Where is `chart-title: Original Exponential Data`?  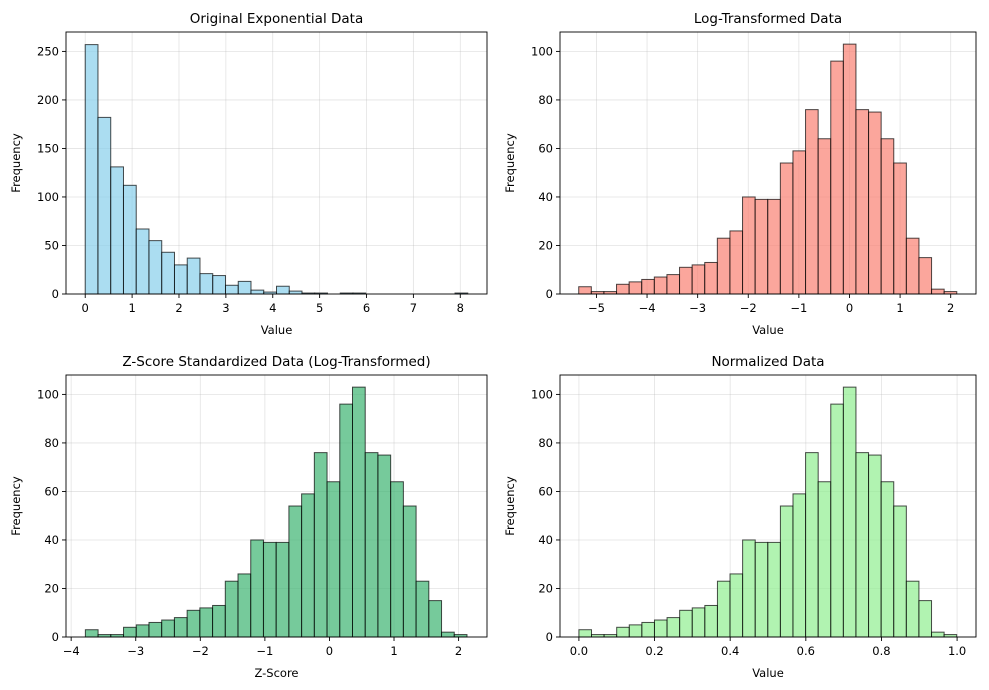 chart-title: Original Exponential Data is located at coordinates (276, 19).